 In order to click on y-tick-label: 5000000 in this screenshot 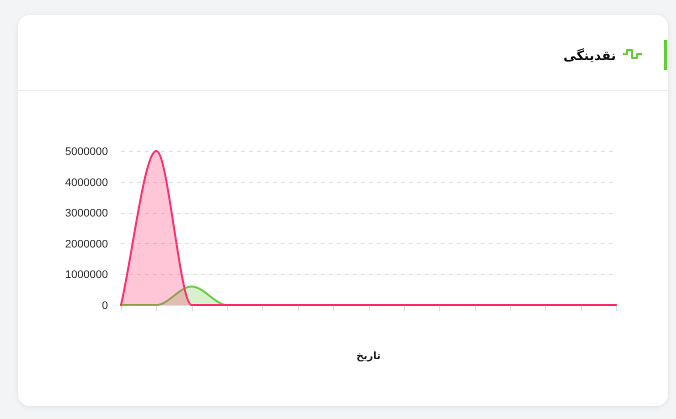, I will do `click(86, 152)`.